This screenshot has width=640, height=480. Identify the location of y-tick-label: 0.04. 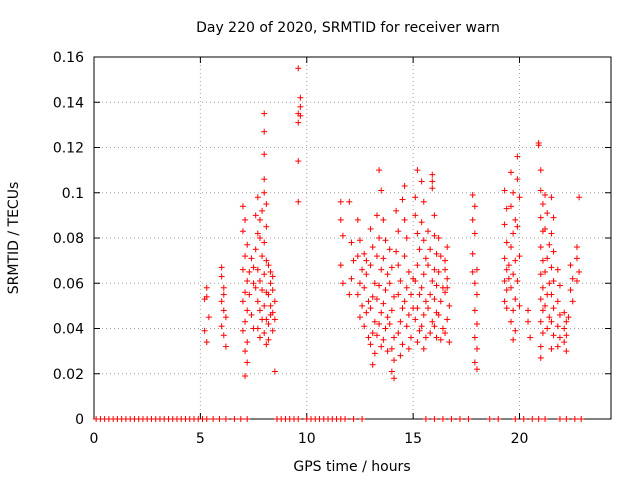
(68, 330).